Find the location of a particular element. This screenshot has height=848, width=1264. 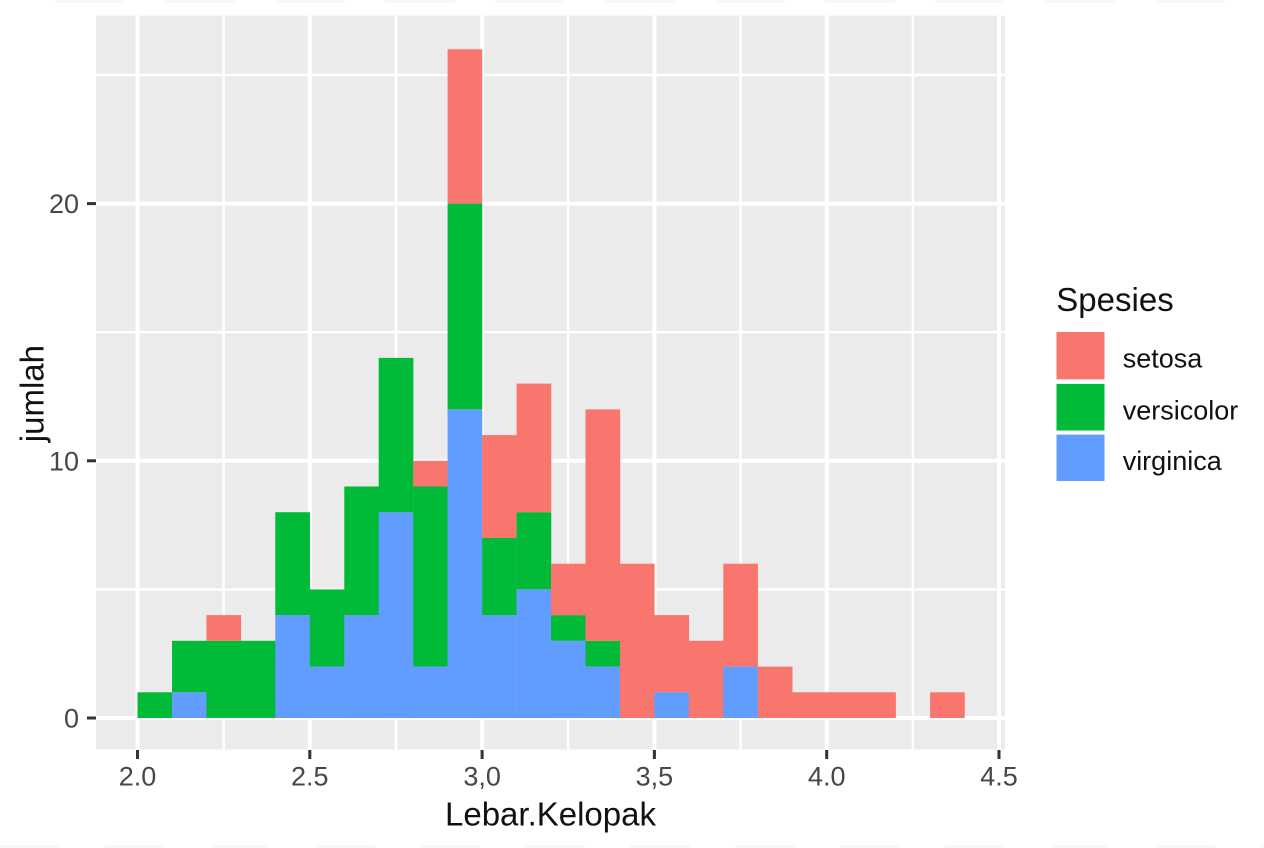

svg-text: 4.5 is located at coordinates (999, 776).